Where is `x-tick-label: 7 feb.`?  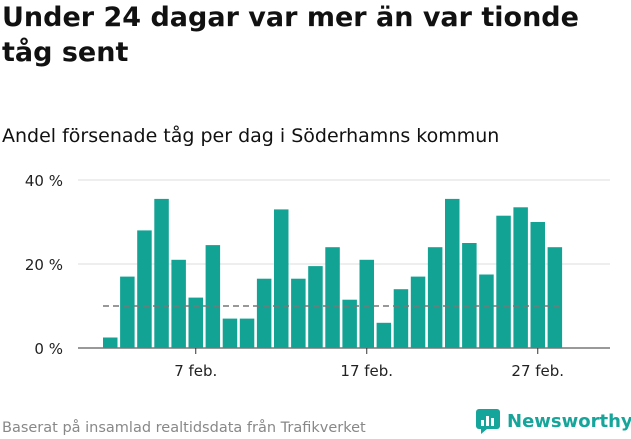
x-tick-label: 7 feb. is located at coordinates (195, 371).